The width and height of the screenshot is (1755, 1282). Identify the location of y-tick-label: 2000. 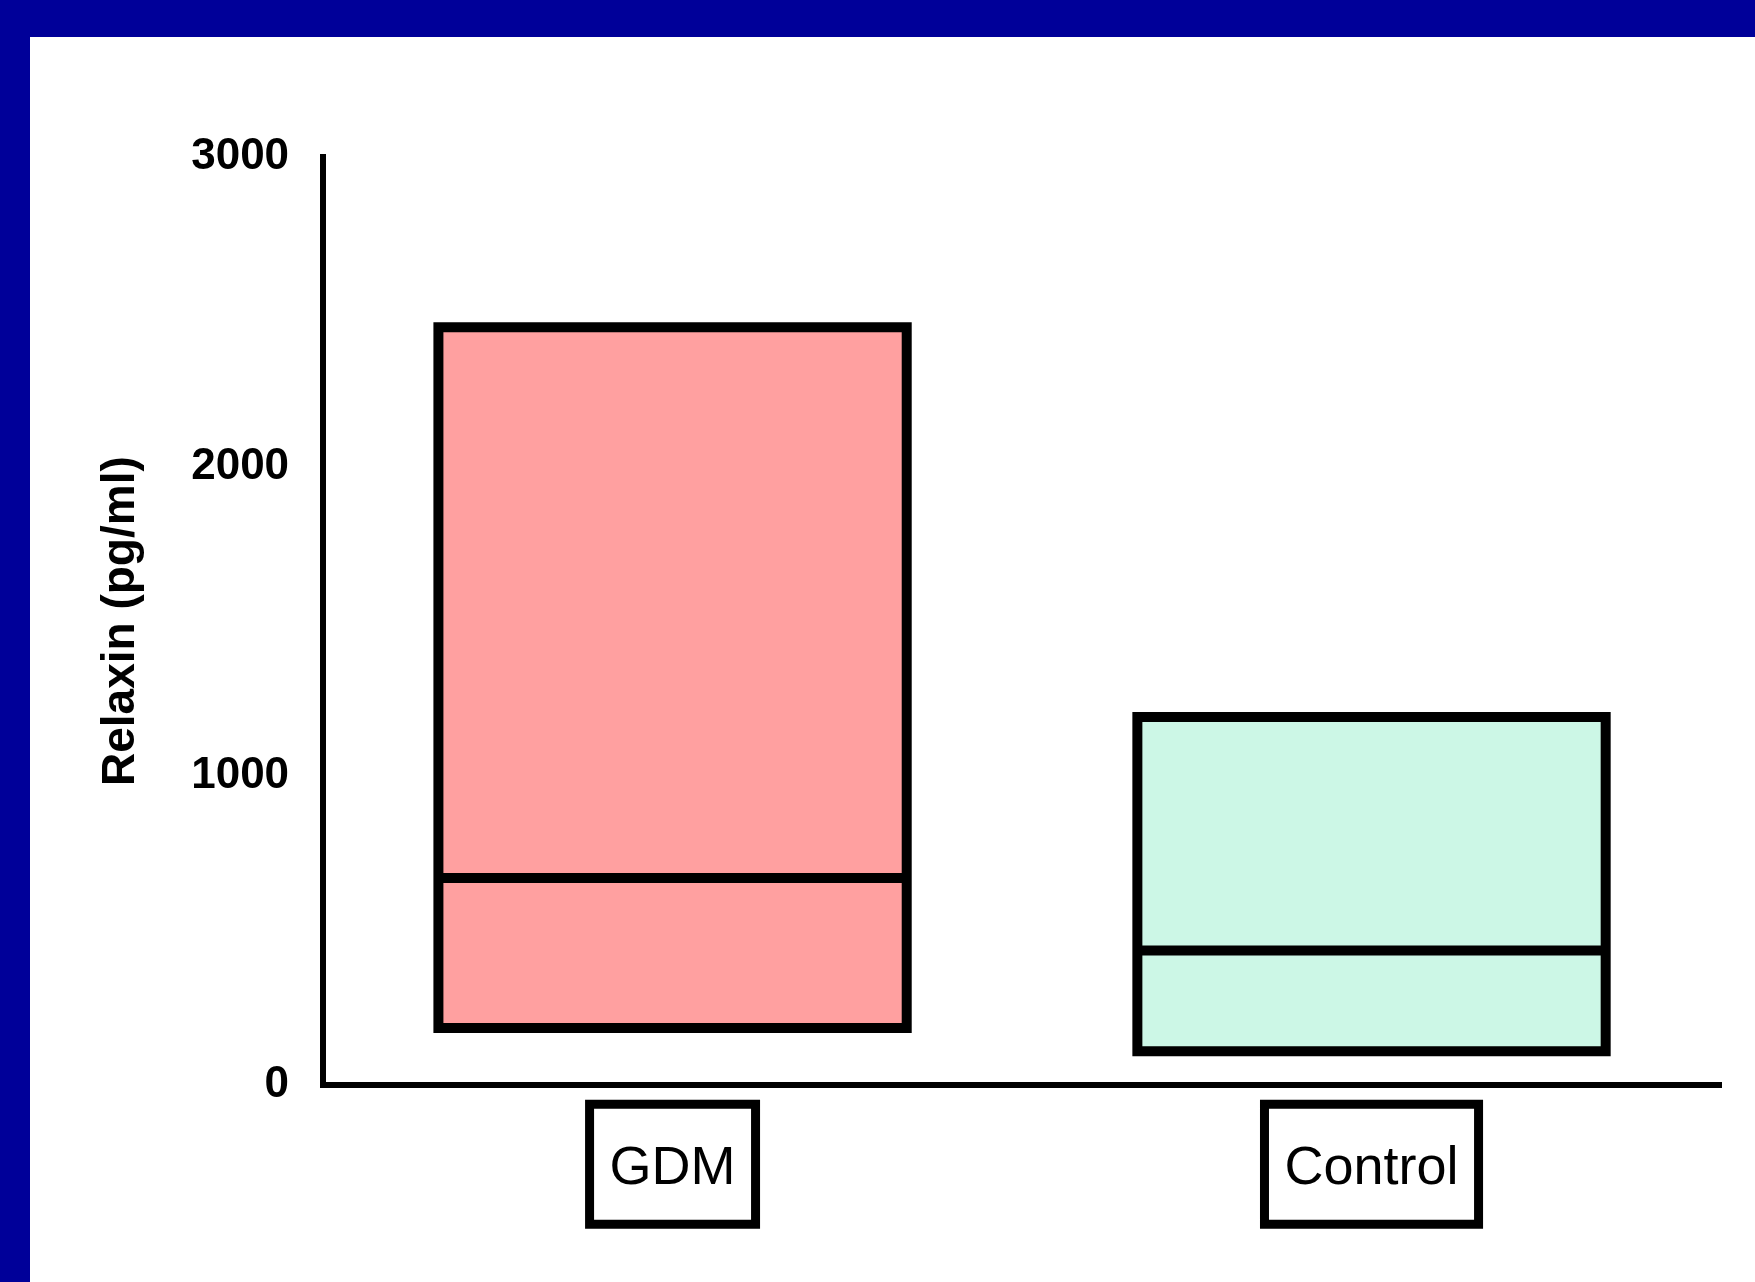
(240, 463).